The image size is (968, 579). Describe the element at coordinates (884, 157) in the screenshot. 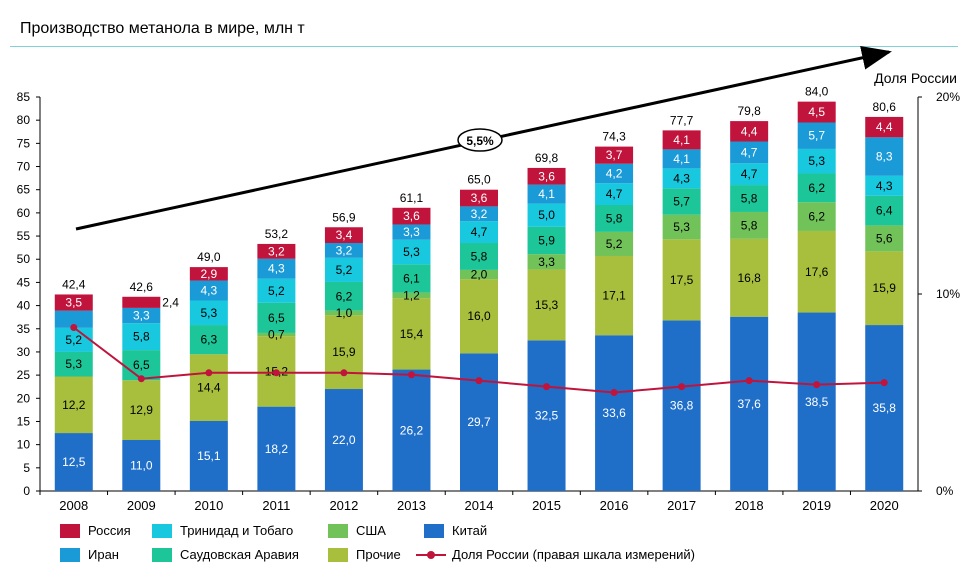

I see `bar-value-label: 8,3` at that location.